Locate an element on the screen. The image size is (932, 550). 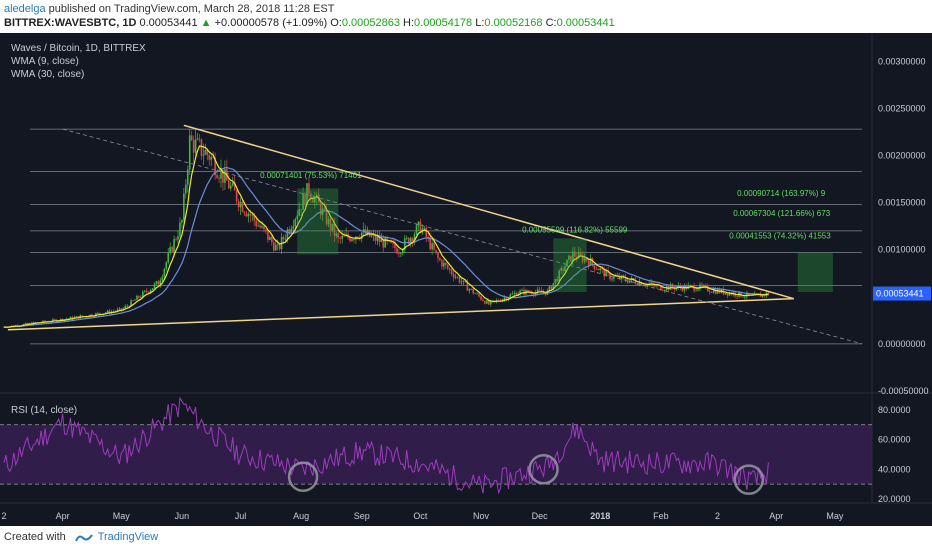
price-tick-label: 0.00100000 is located at coordinates (902, 250).